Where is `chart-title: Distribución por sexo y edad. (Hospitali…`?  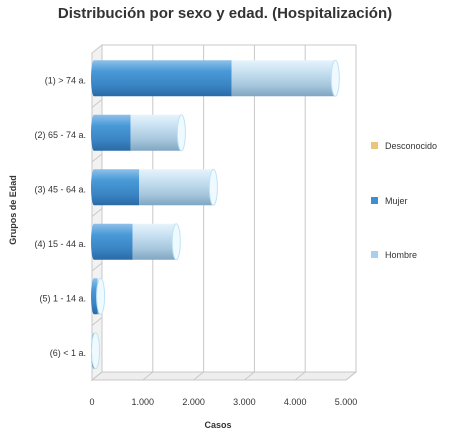
chart-title: Distribución por sexo y edad. (Hospitali… is located at coordinates (225, 13).